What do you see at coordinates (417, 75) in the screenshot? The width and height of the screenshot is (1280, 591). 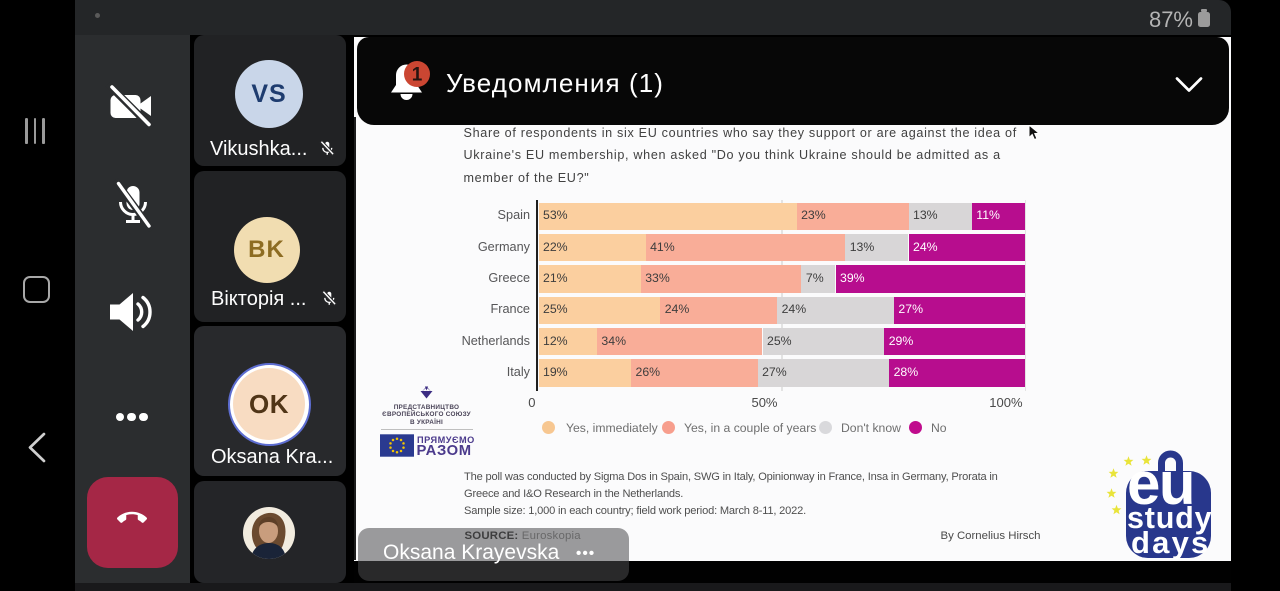 I see `svg-text: 1` at bounding box center [417, 75].